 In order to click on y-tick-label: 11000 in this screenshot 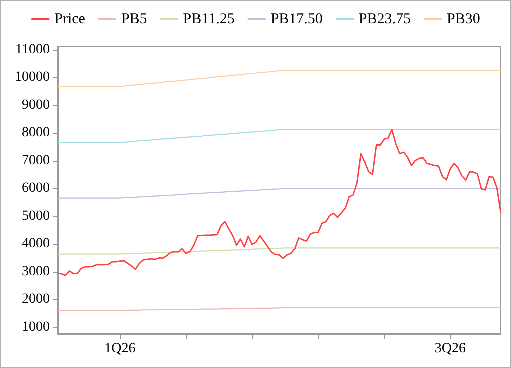, I will do `click(33, 50)`.